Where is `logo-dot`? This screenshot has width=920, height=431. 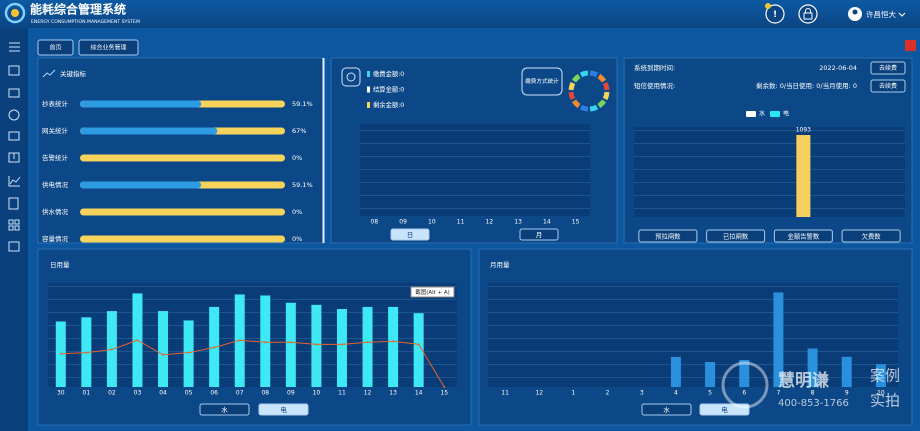 logo-dot is located at coordinates (15, 13).